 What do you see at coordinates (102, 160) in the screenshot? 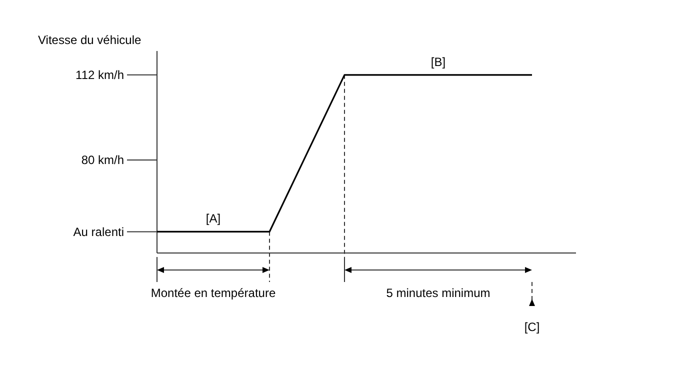
I see `y-tick-label: 80 km/h` at bounding box center [102, 160].